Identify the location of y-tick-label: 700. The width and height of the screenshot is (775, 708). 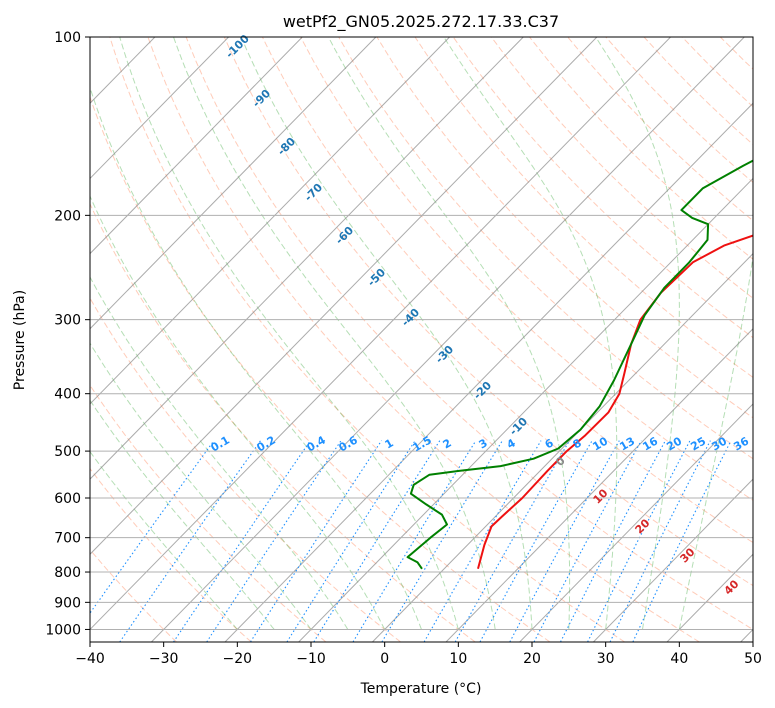
(67, 539).